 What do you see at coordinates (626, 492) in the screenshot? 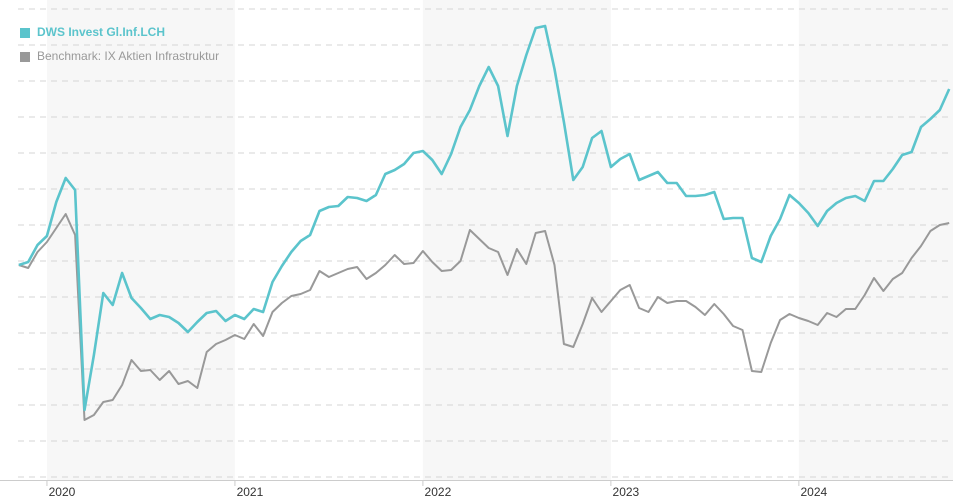
I see `x-tick-label: 2023` at bounding box center [626, 492].